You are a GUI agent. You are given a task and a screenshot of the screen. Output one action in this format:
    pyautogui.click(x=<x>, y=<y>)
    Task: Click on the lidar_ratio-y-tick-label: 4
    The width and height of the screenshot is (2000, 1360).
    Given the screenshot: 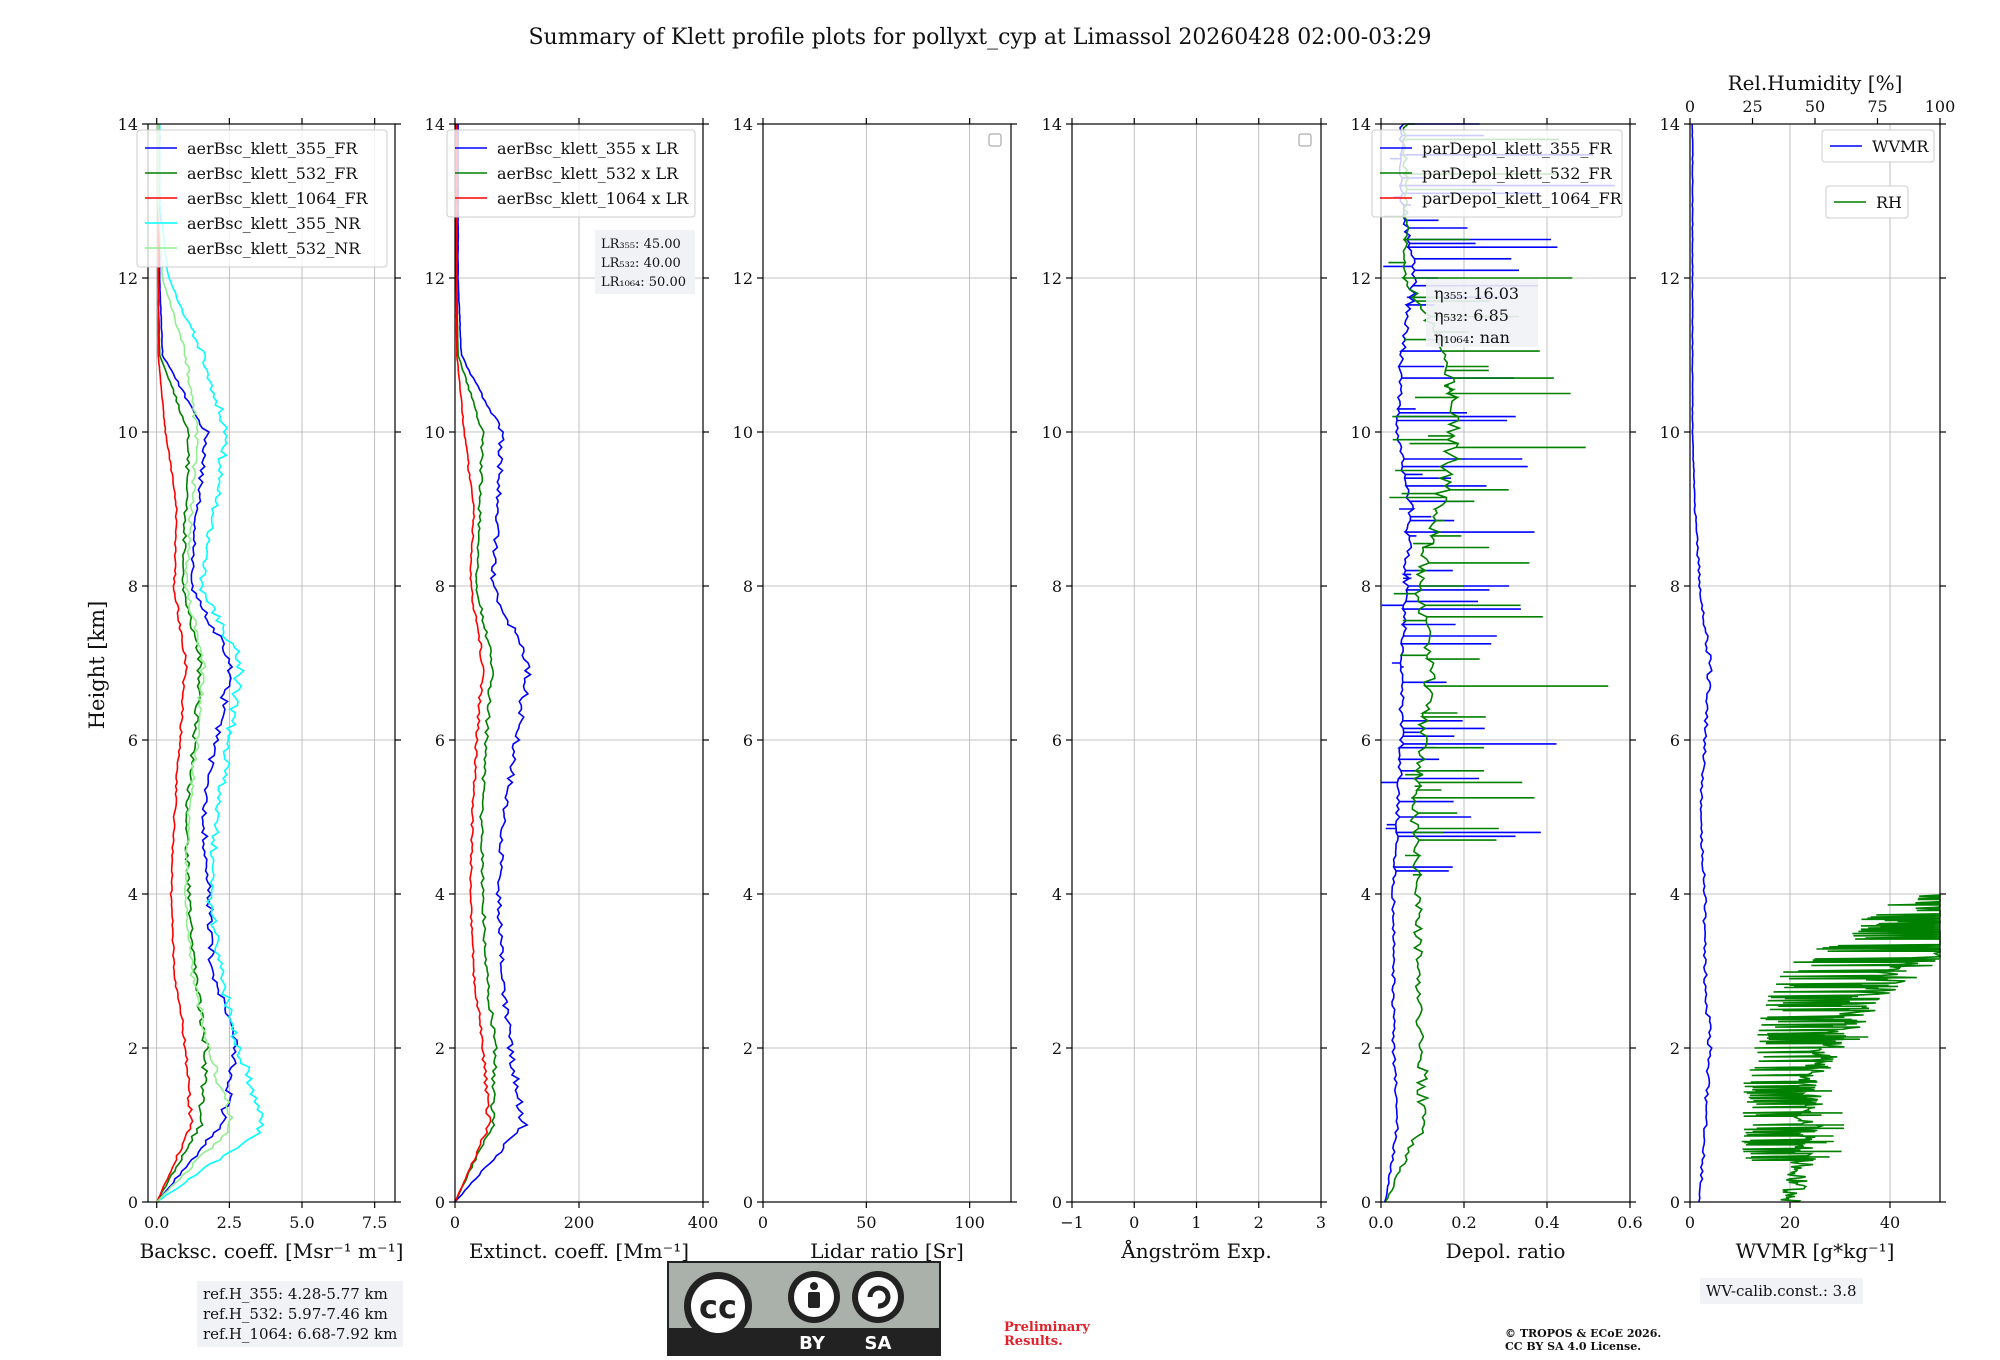 What is the action you would take?
    pyautogui.click(x=748, y=894)
    